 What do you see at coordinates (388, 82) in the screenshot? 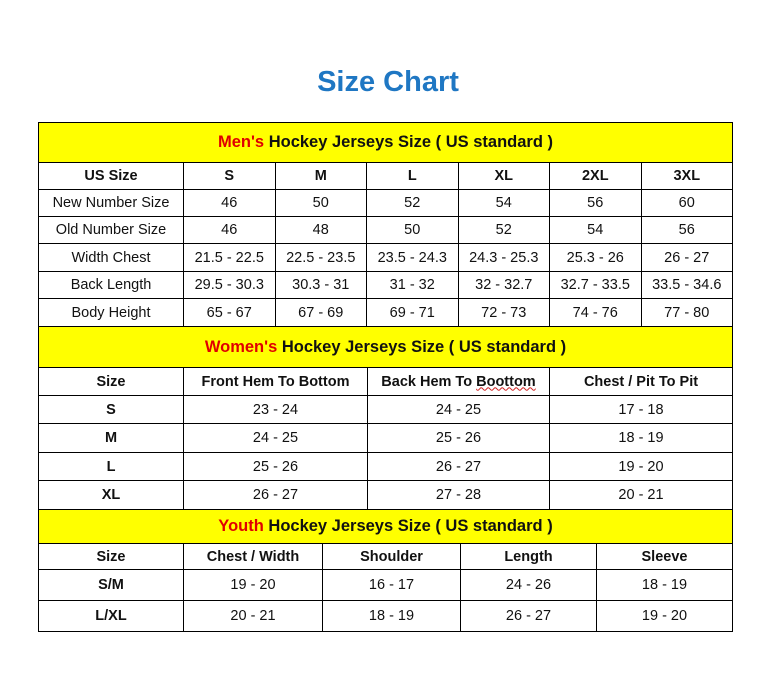
I see `page-title: Size Chart` at bounding box center [388, 82].